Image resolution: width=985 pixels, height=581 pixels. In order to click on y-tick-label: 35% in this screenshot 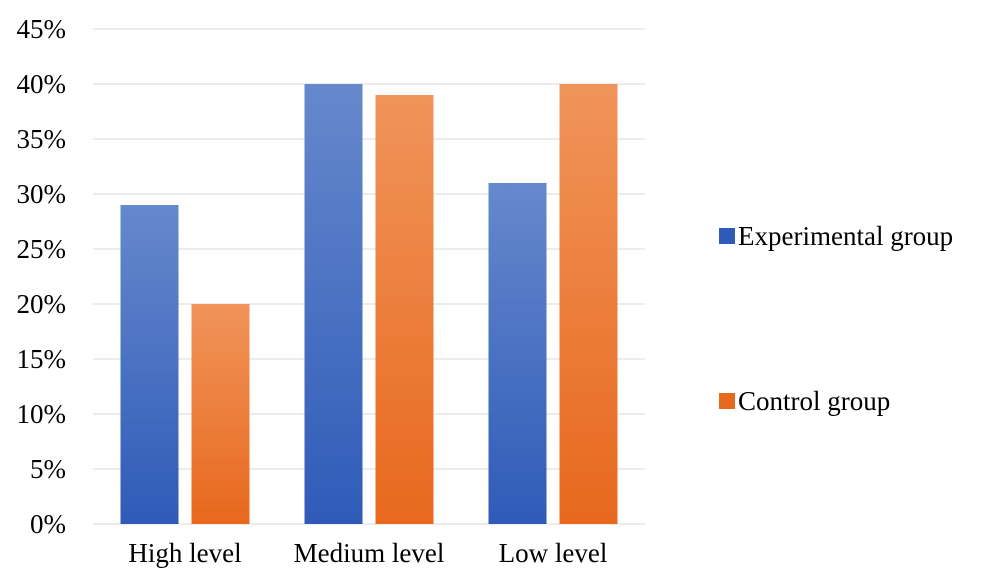, I will do `click(42, 139)`.